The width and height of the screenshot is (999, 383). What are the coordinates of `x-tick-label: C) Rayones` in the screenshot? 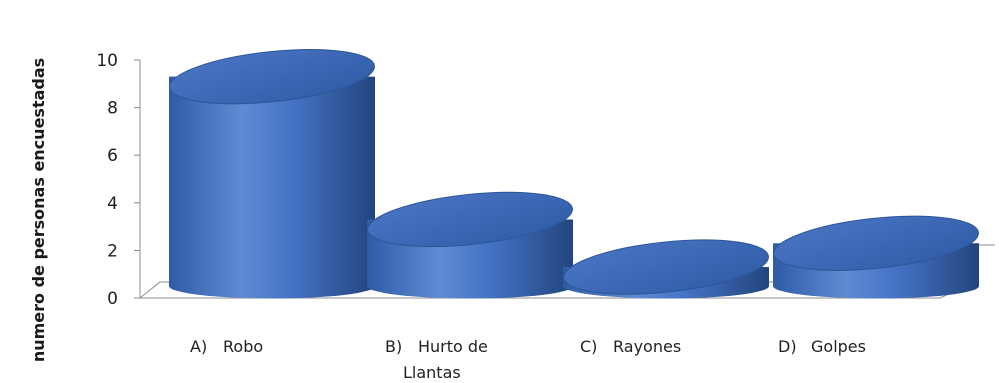 It's located at (630, 346).